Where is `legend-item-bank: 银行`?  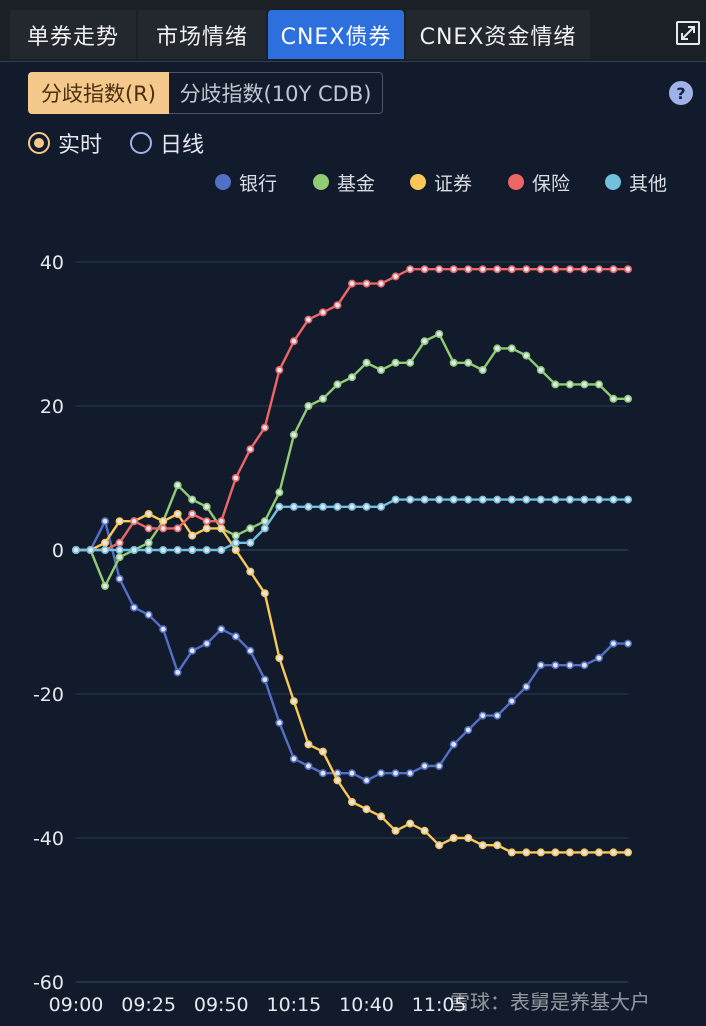
legend-item-bank: 银行 is located at coordinates (246, 182).